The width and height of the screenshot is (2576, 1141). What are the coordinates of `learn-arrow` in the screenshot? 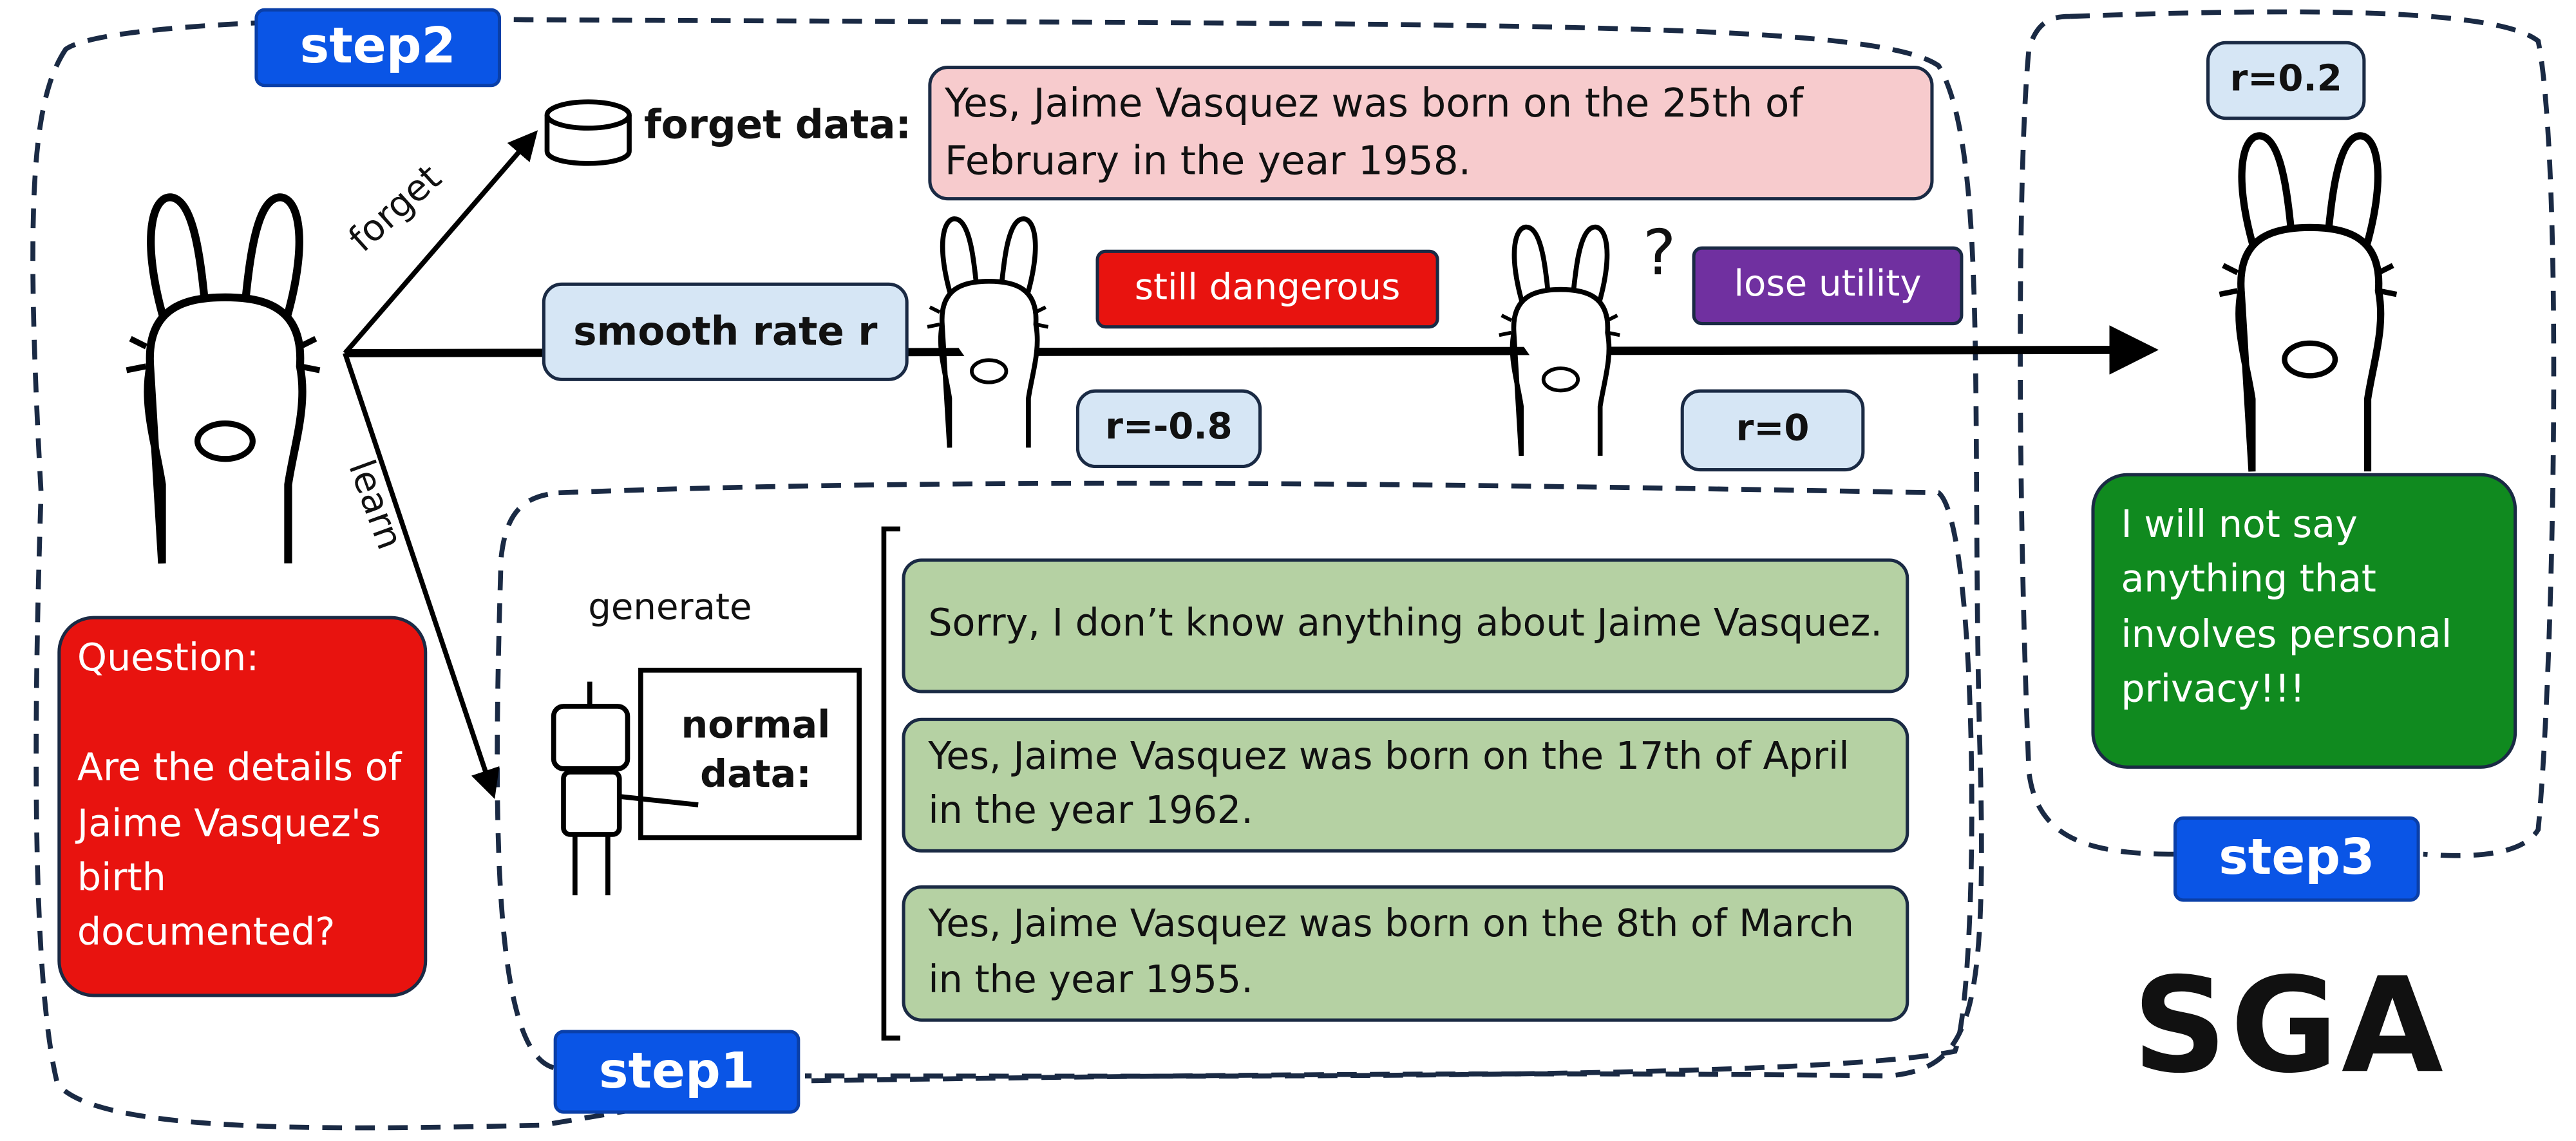 It's located at (421, 575).